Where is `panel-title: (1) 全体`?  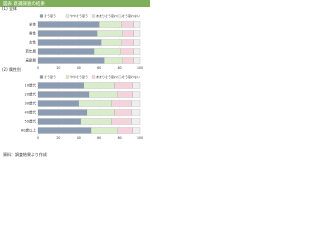 panel-title: (1) 全体 is located at coordinates (9, 8).